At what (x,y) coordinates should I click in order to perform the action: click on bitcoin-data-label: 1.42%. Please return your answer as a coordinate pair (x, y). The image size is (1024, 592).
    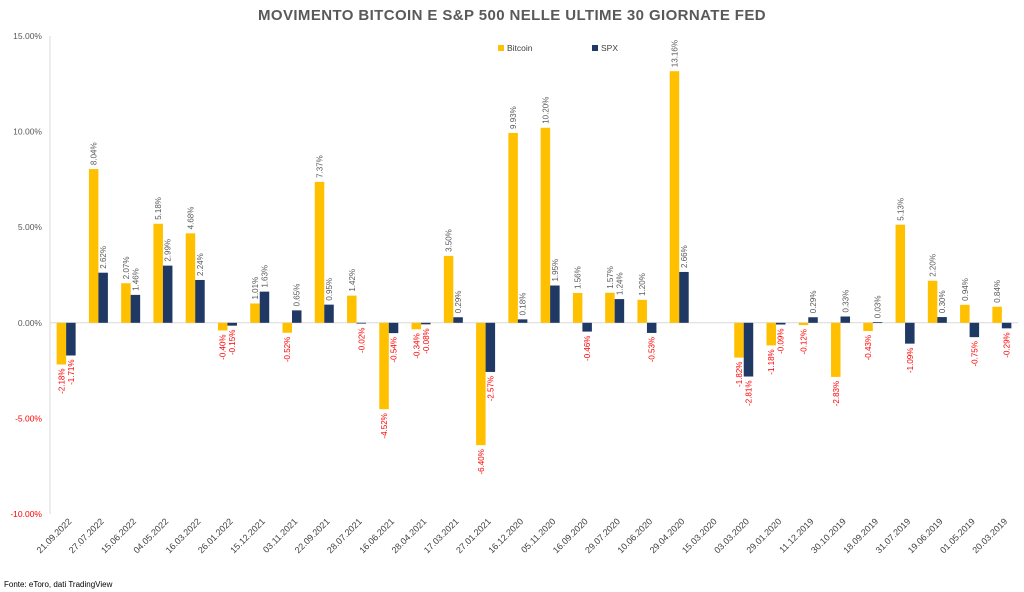
    Looking at the image, I should click on (352, 280).